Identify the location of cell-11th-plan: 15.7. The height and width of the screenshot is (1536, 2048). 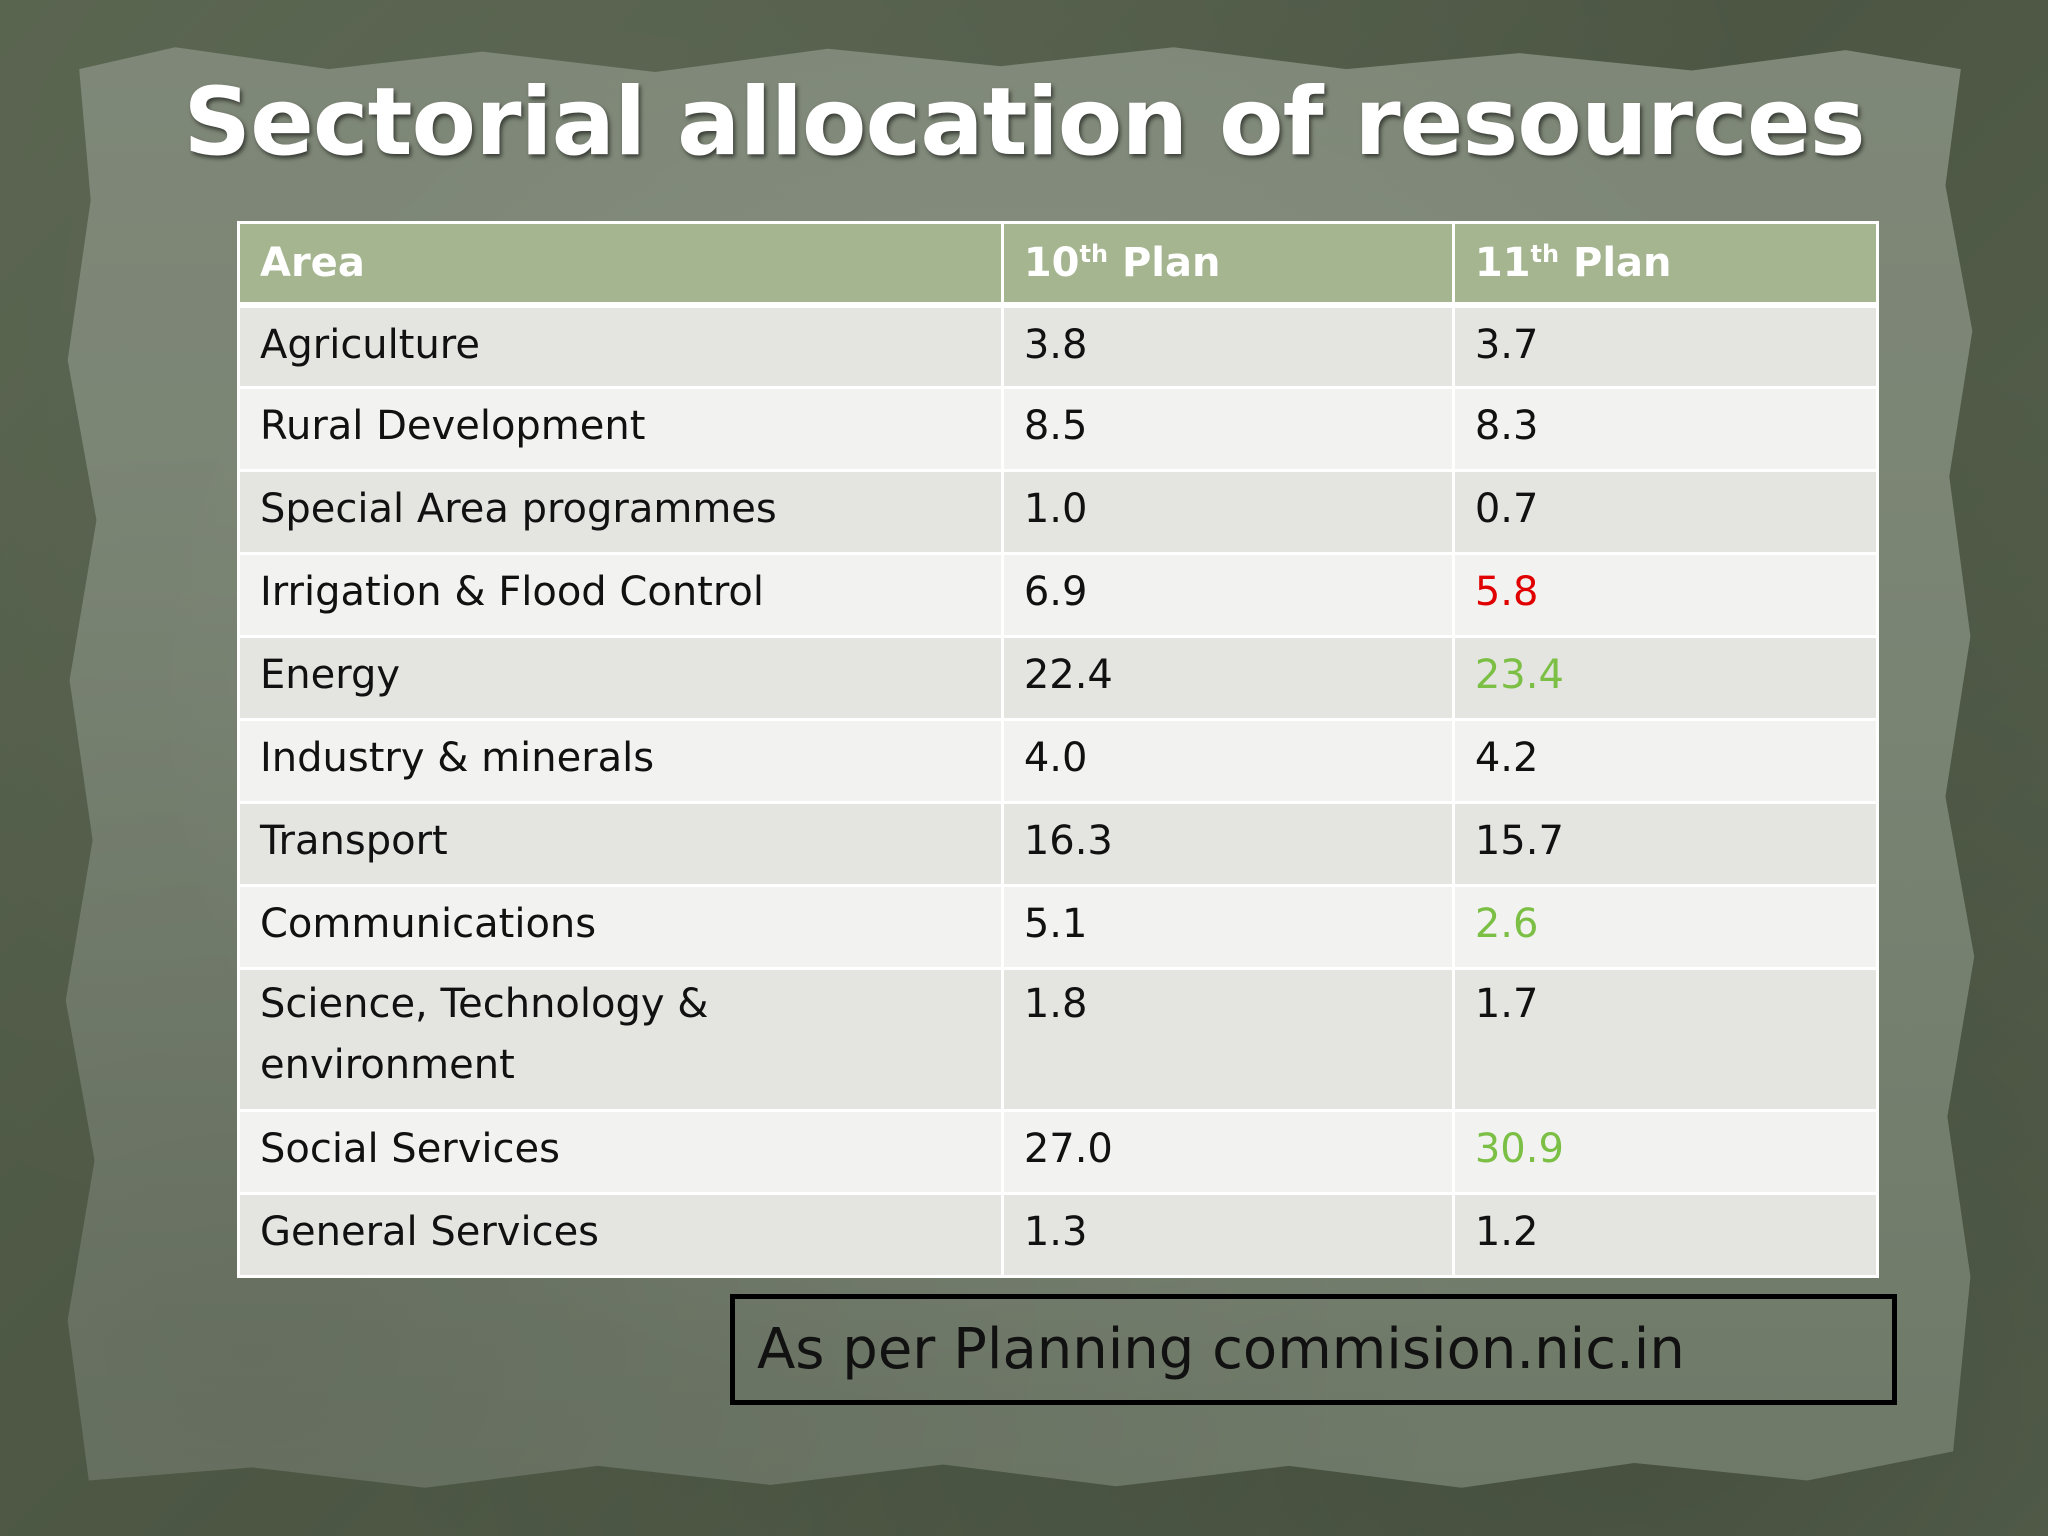
(1665, 844).